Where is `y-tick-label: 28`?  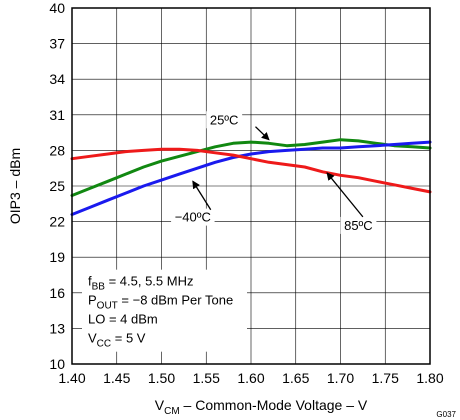
y-tick-label: 28 is located at coordinates (57, 150).